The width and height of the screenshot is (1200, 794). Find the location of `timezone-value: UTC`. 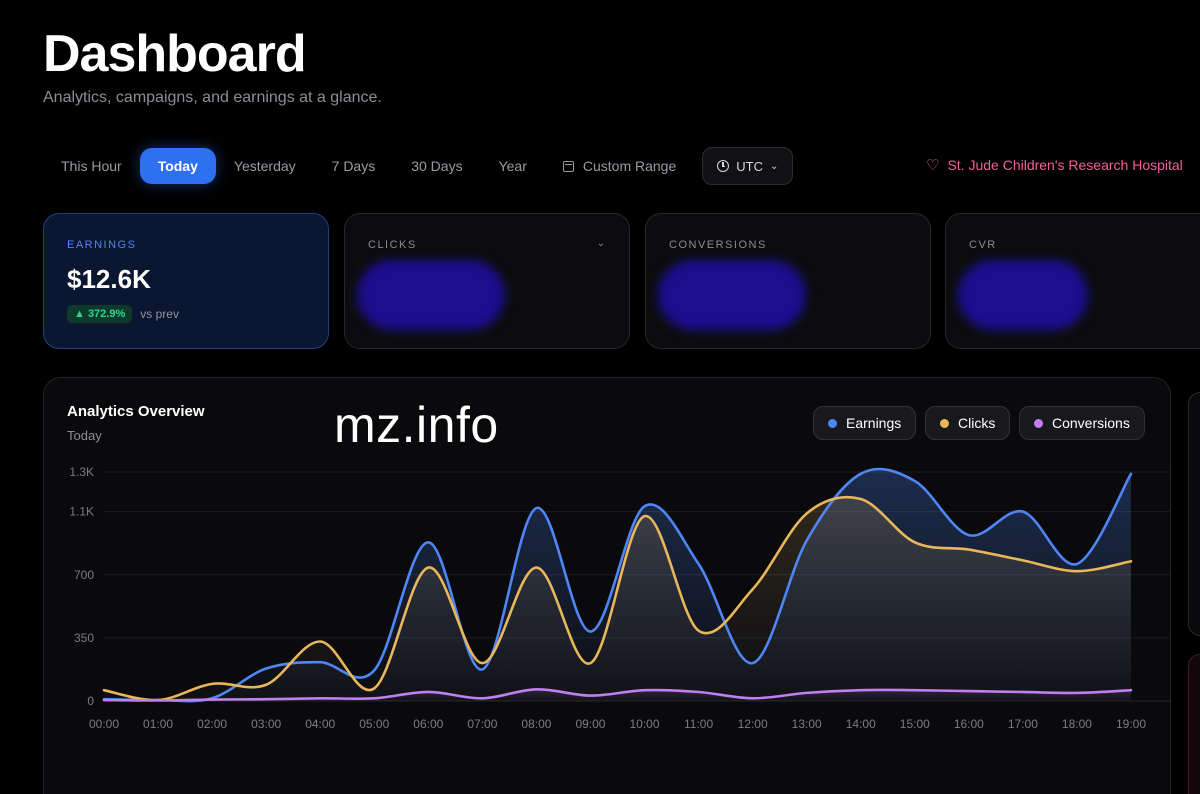

timezone-value: UTC is located at coordinates (749, 166).